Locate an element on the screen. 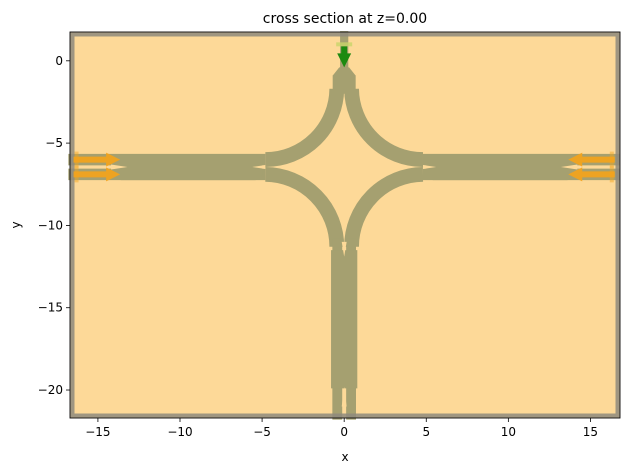 The height and width of the screenshot is (476, 630). x-axis-ticks: −15 −10 −5 0 5 10 15 is located at coordinates (341, 428).